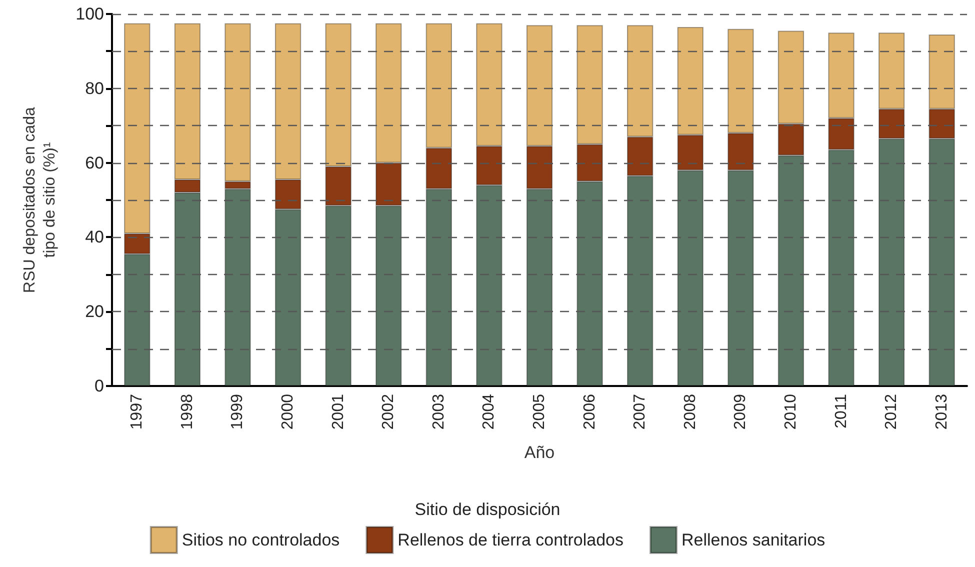 The image size is (975, 567). Describe the element at coordinates (94, 237) in the screenshot. I see `y-tick-label: 40` at that location.